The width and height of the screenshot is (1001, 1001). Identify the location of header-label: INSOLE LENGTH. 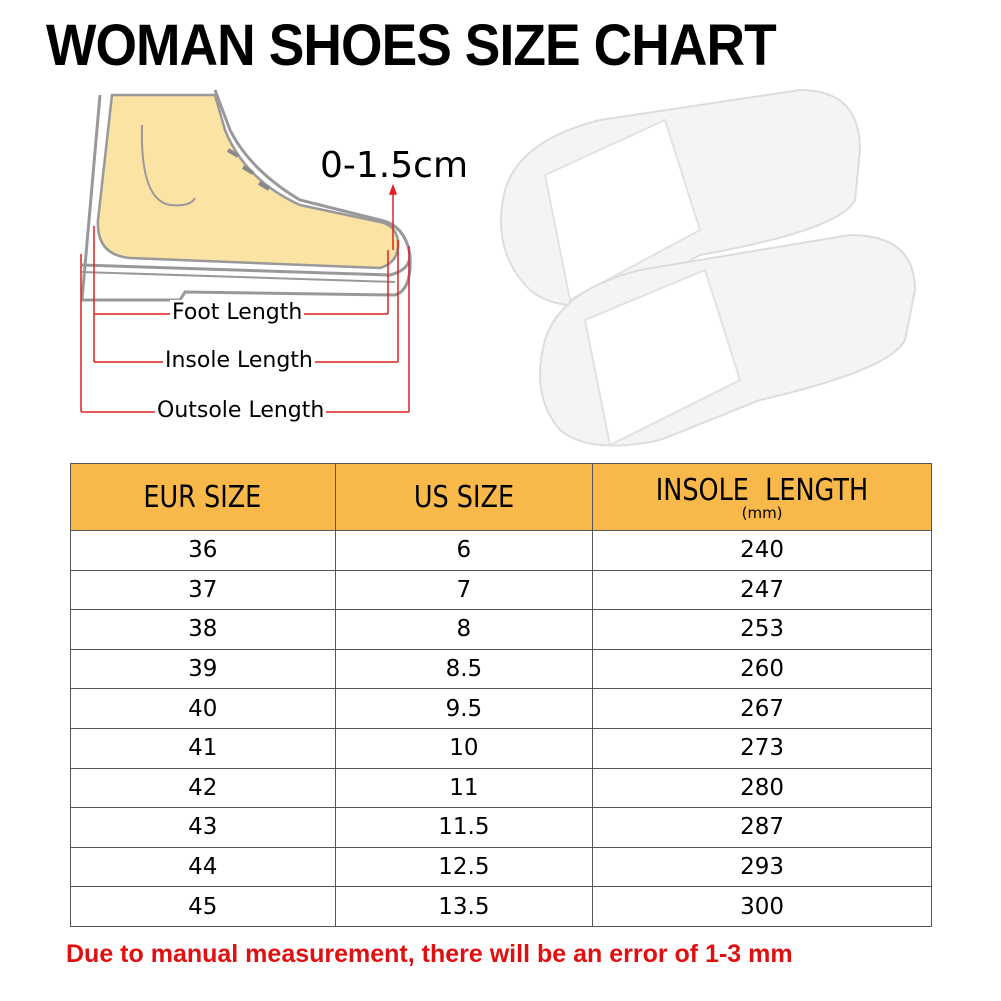
(762, 490).